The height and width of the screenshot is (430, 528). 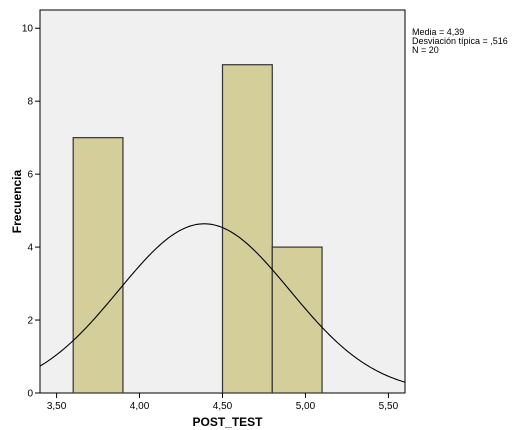 I want to click on x-tick-label-2: 4,50, so click(x=223, y=406).